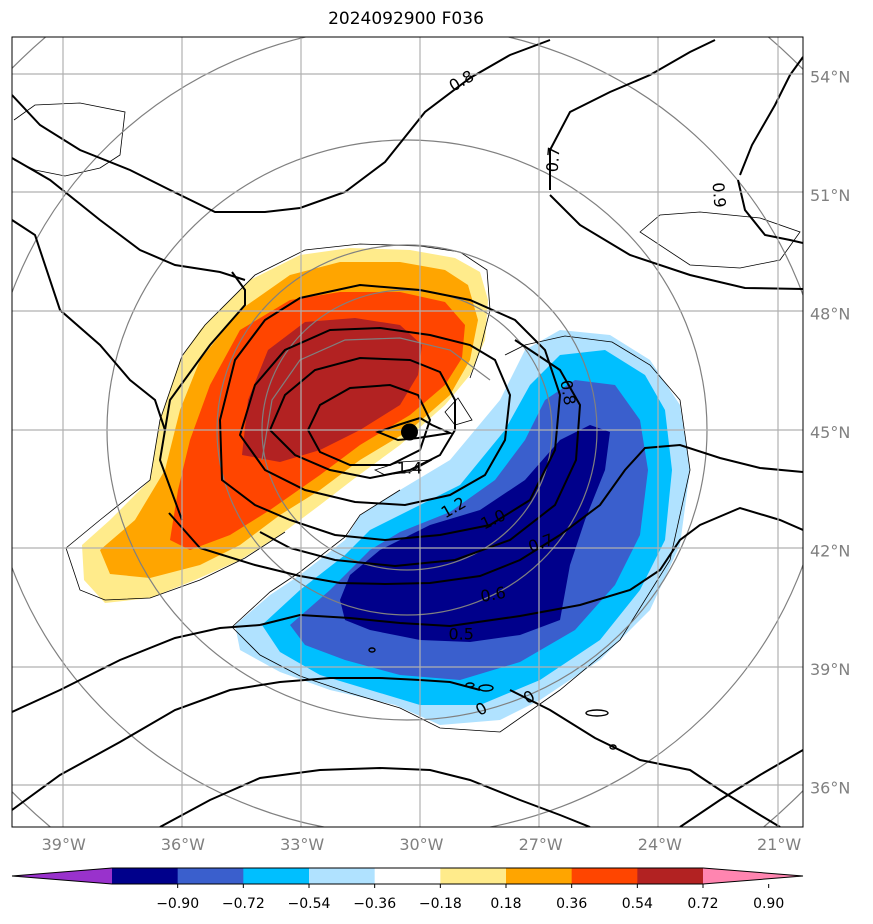  I want to click on storm-center-marker, so click(409, 432).